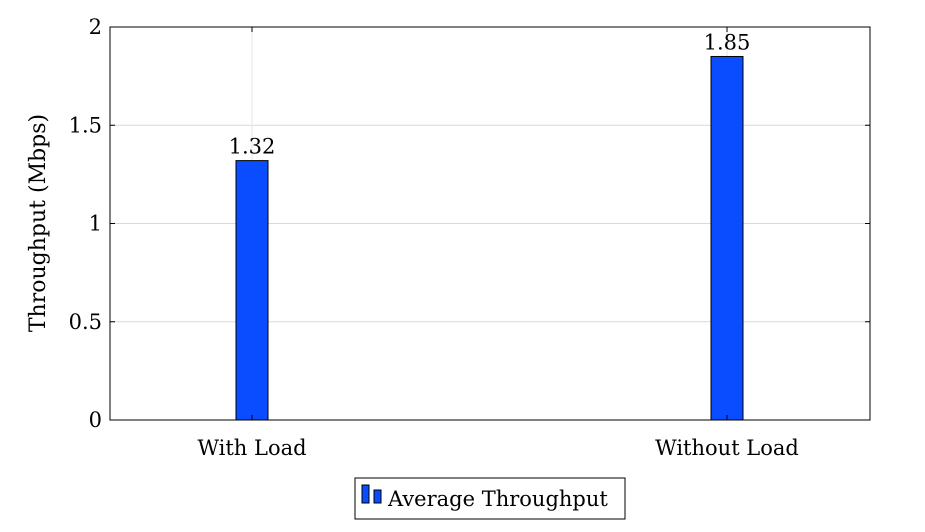  I want to click on y-tick-label: 0.5, so click(85, 322).